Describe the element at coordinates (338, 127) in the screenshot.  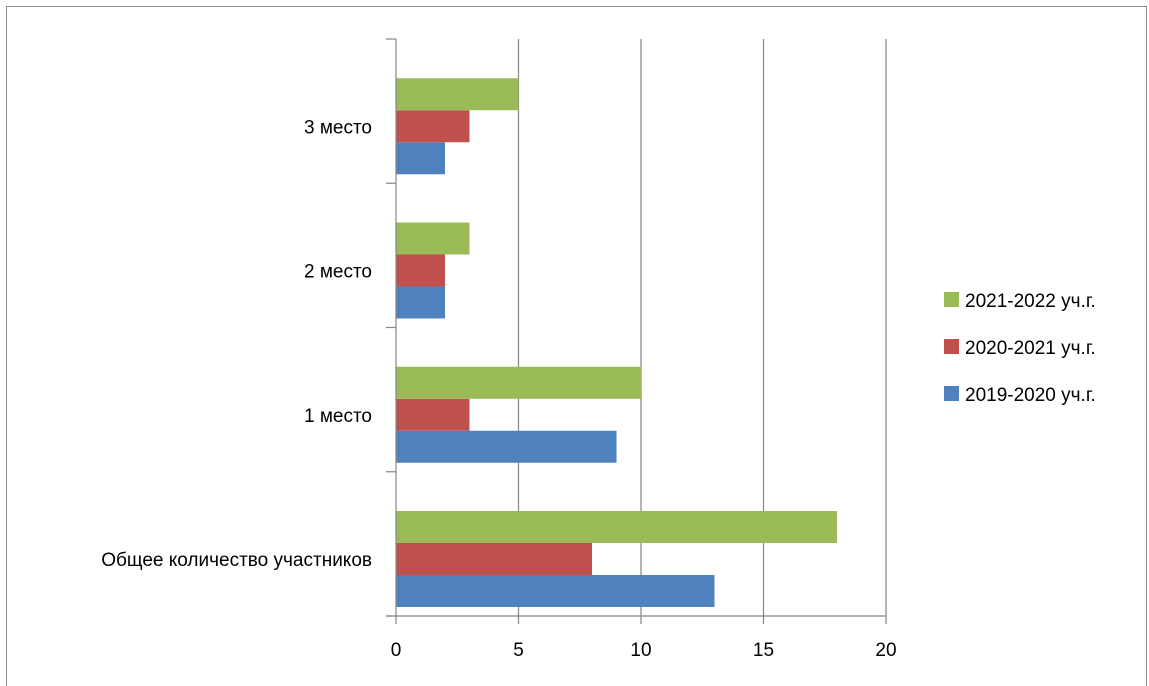
I see `category-label-3: 3 место` at that location.